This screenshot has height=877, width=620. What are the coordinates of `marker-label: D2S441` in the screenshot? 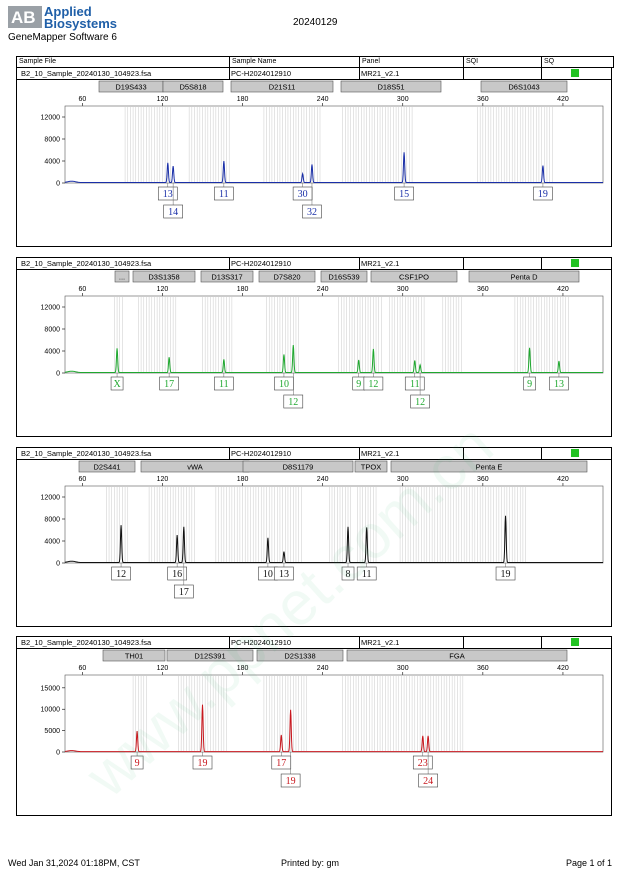 It's located at (106, 467).